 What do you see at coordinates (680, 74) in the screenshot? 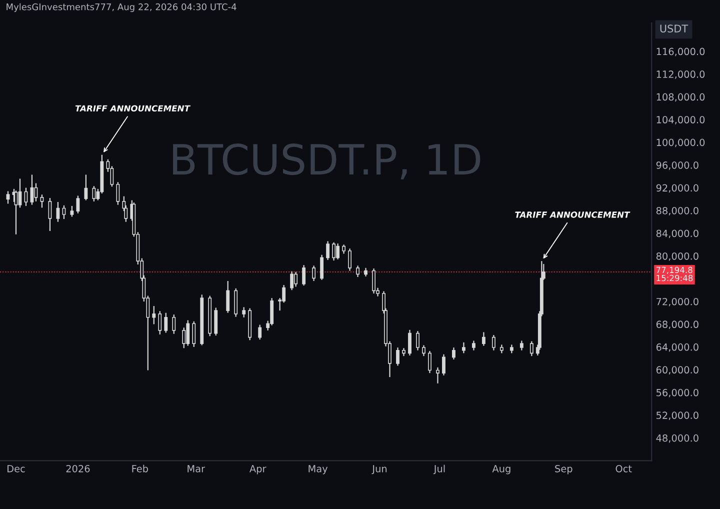
I see `y-tick-label: 112,000.0` at bounding box center [680, 74].